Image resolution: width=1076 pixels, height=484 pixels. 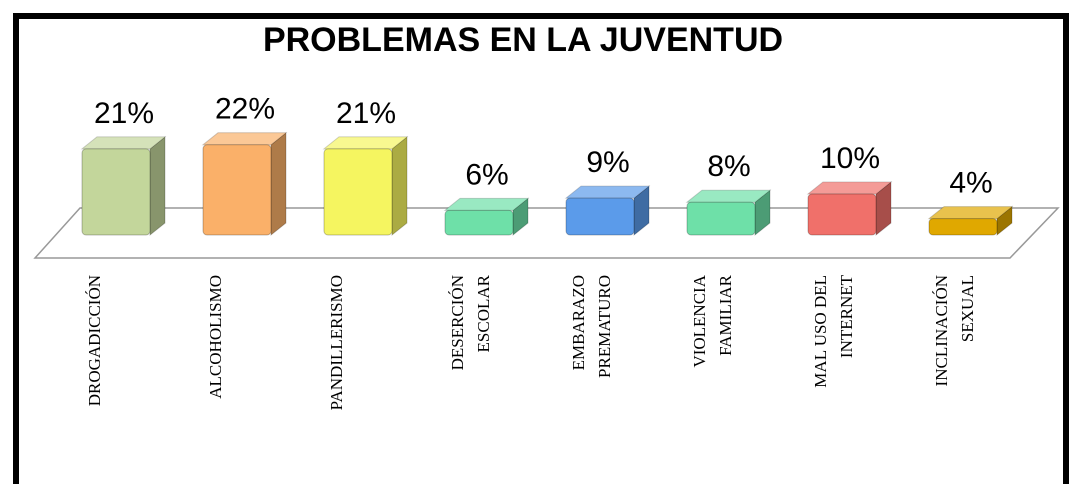 What do you see at coordinates (970, 183) in the screenshot?
I see `value-label: 4%` at bounding box center [970, 183].